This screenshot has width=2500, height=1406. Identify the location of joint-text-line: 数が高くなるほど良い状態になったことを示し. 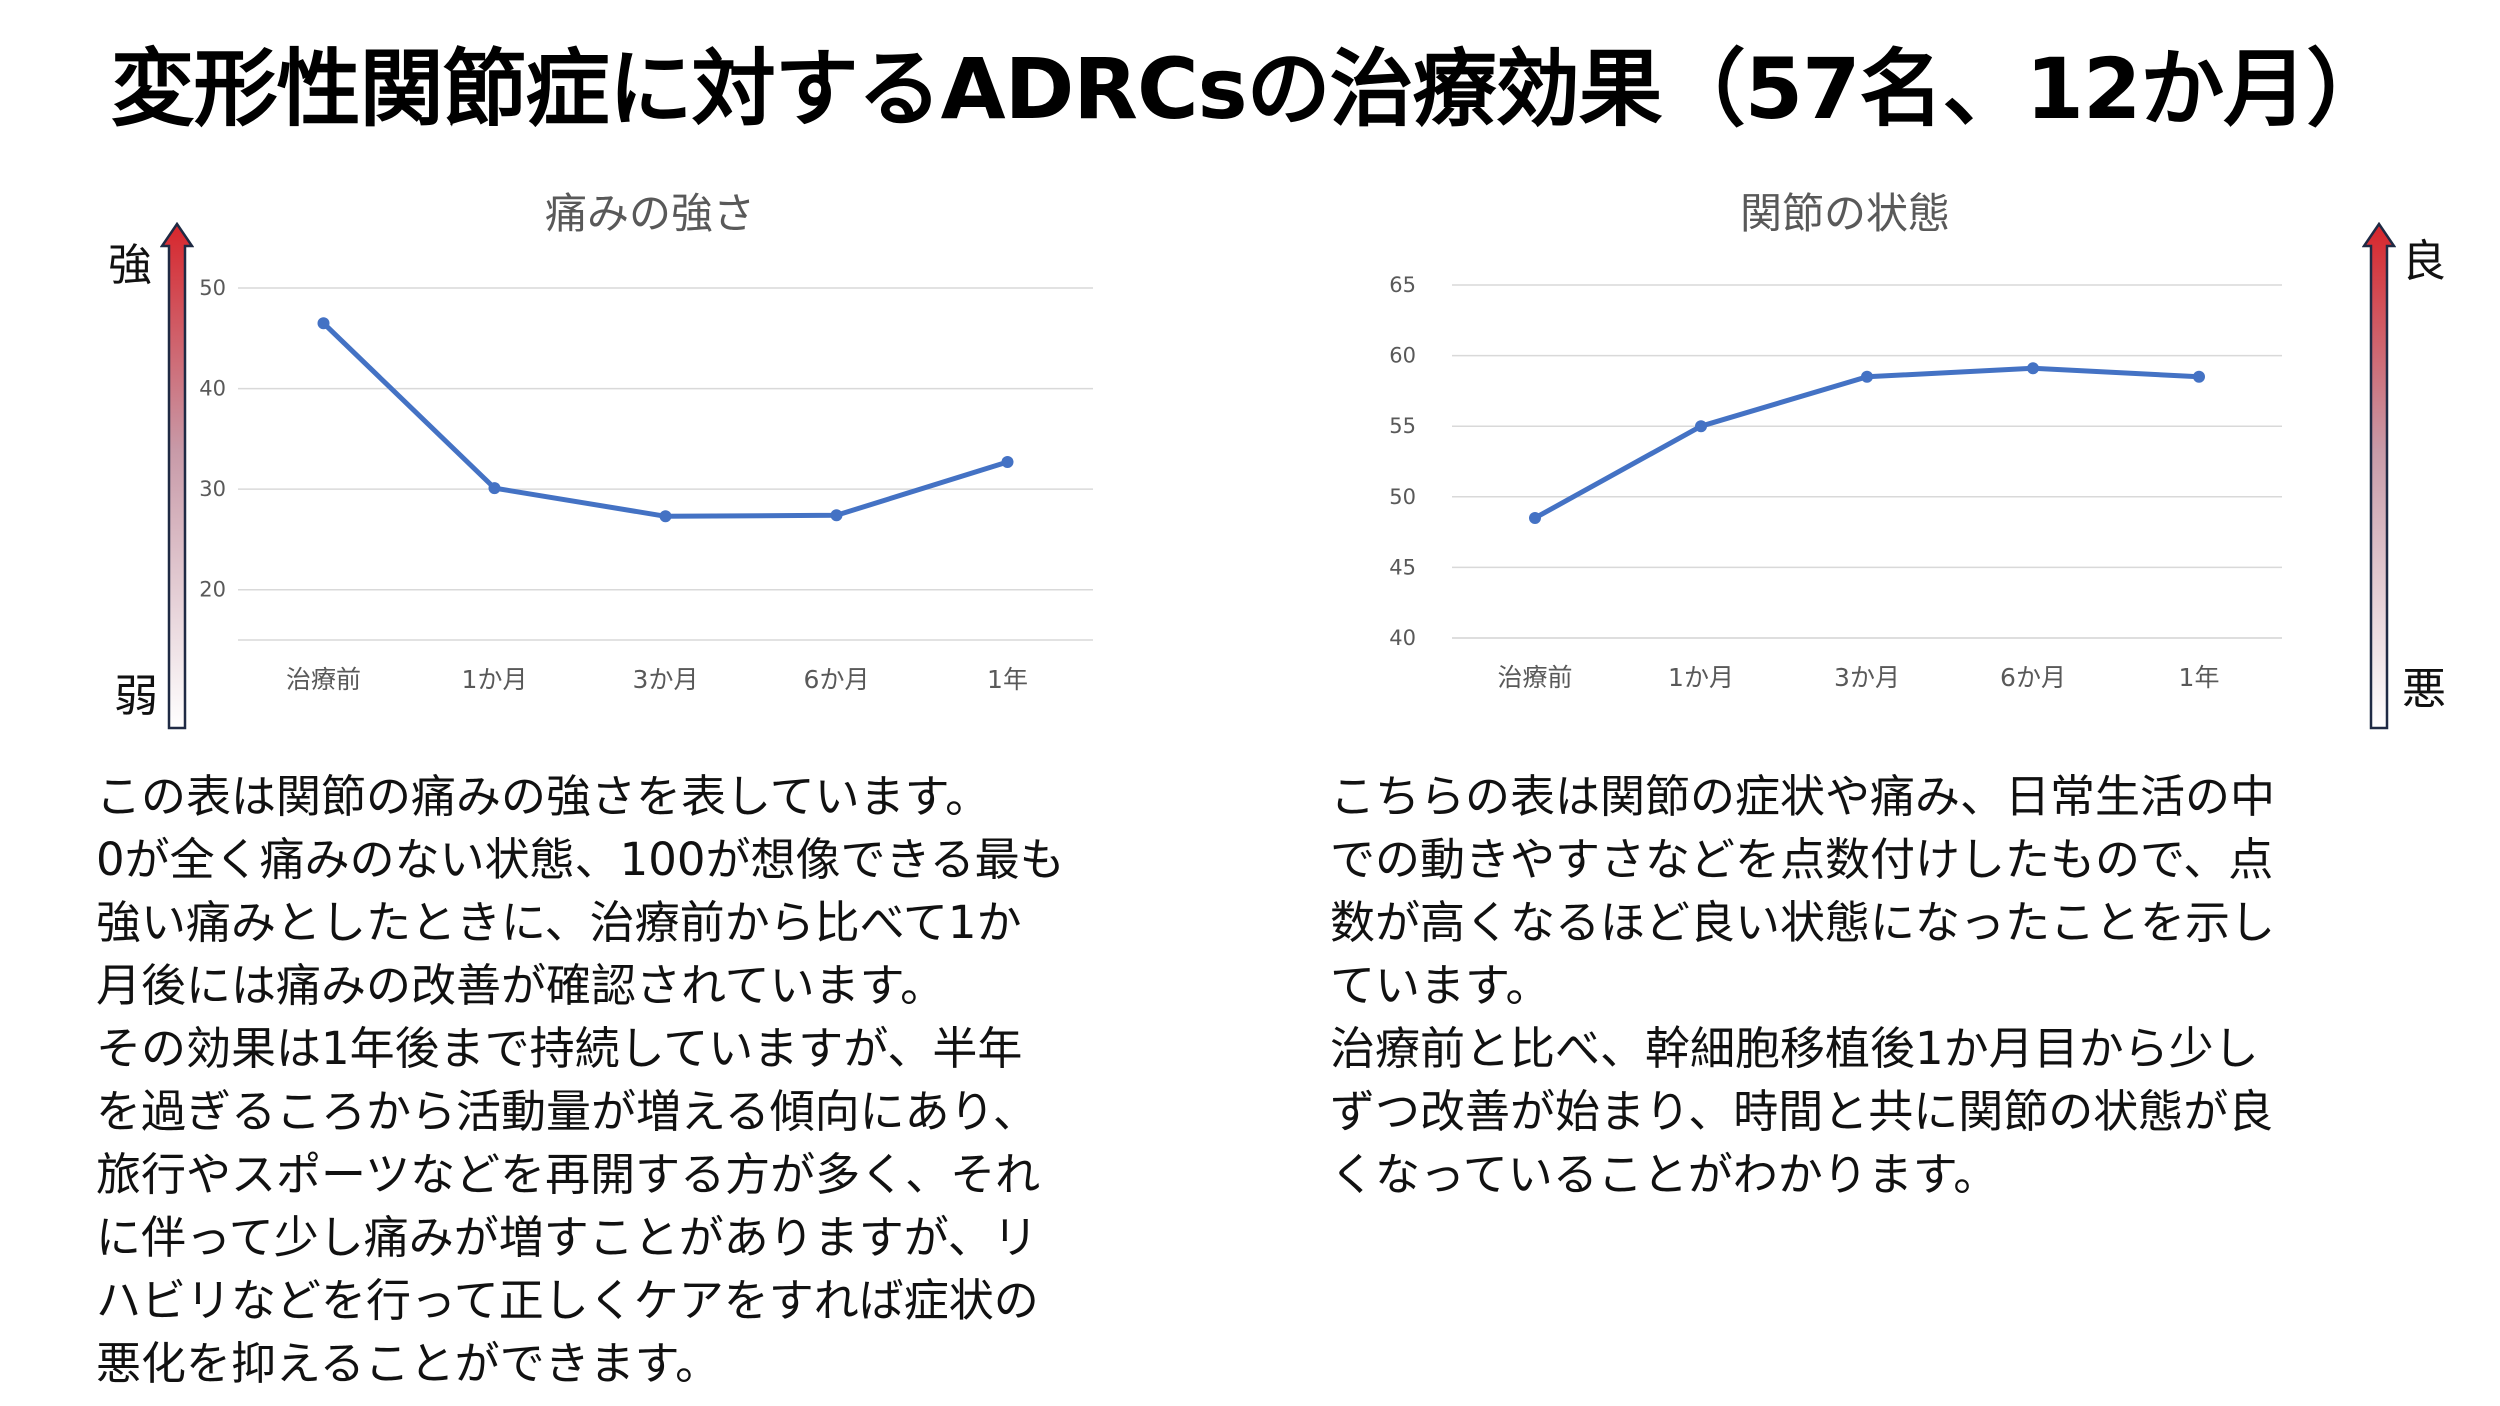
(1803, 922).